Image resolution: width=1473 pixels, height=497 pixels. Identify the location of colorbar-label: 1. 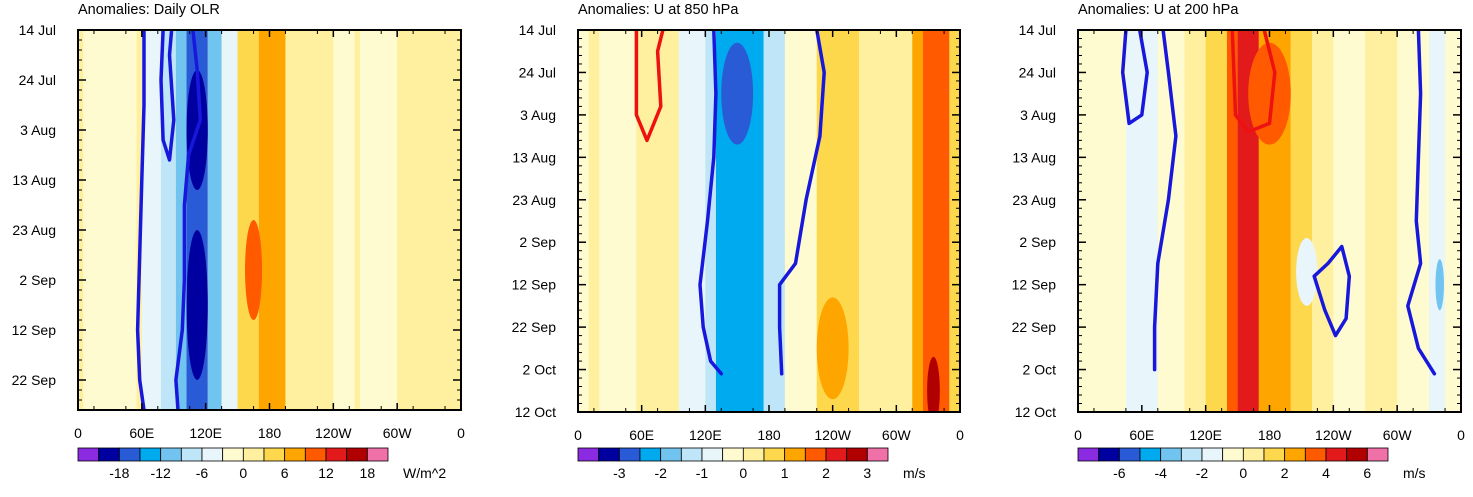
(785, 473).